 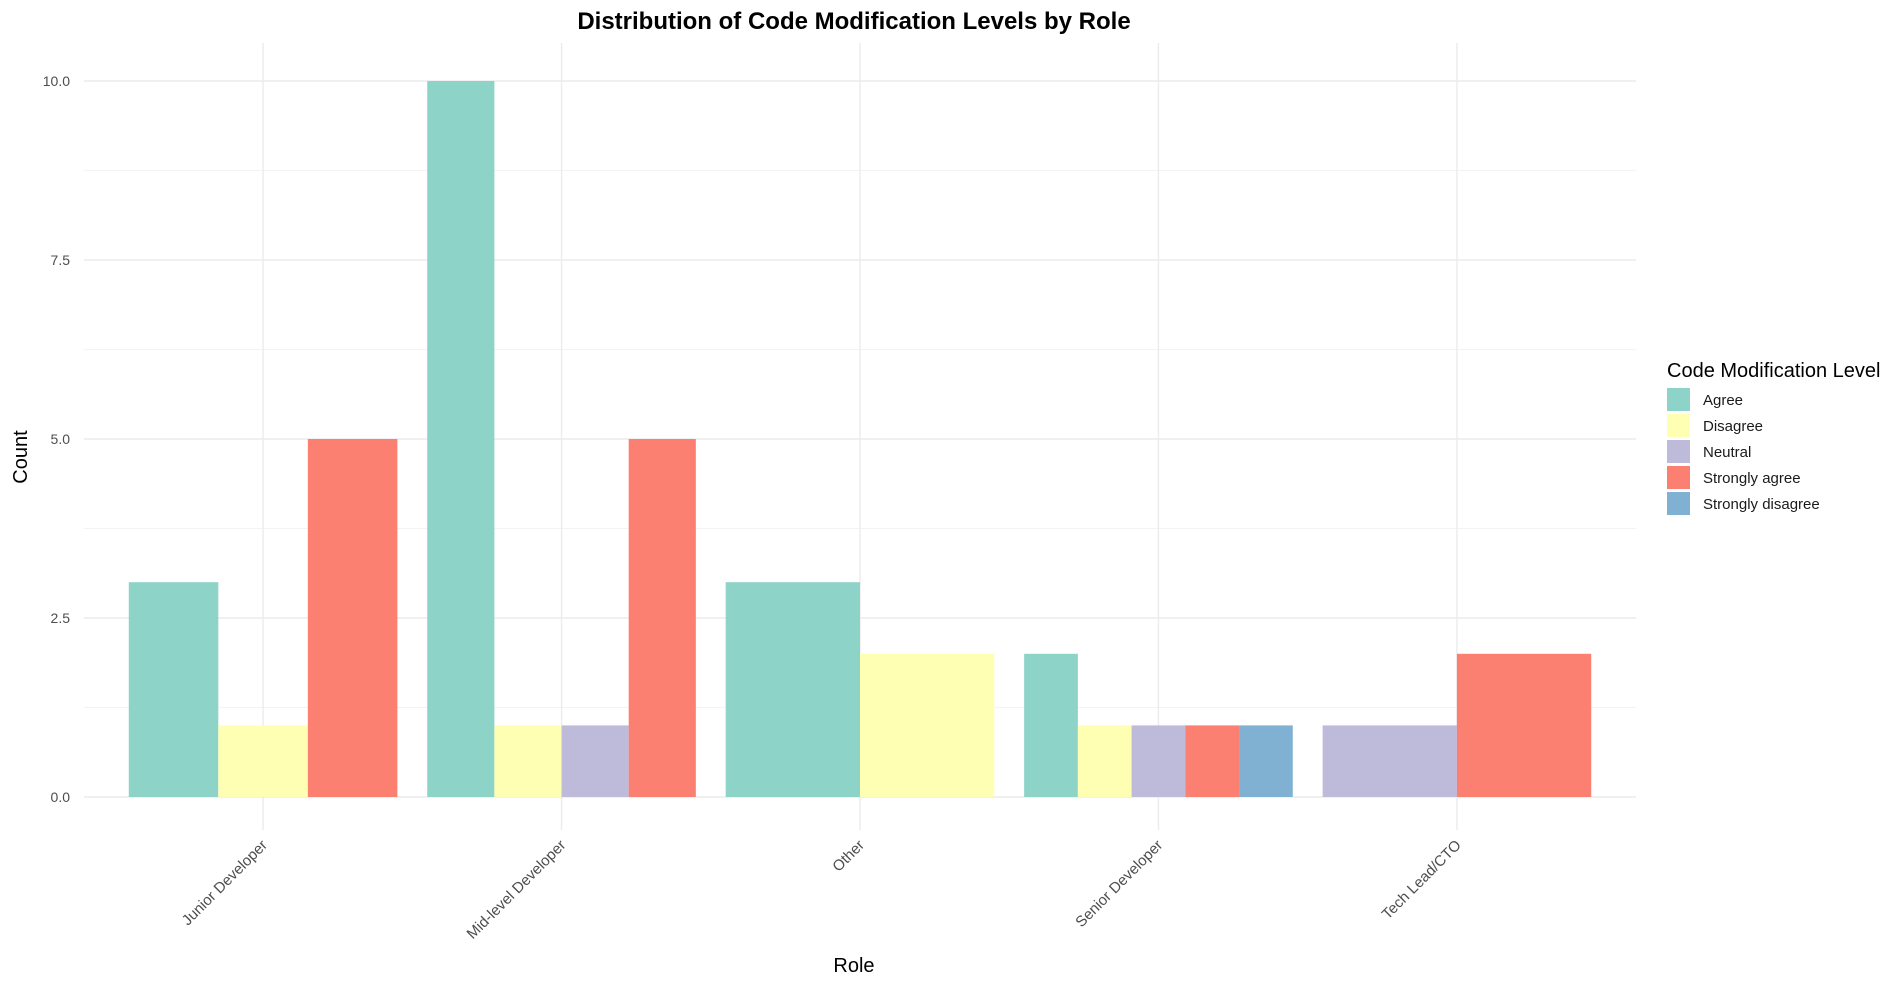 What do you see at coordinates (61, 618) in the screenshot?
I see `y-tick-label: 2.5` at bounding box center [61, 618].